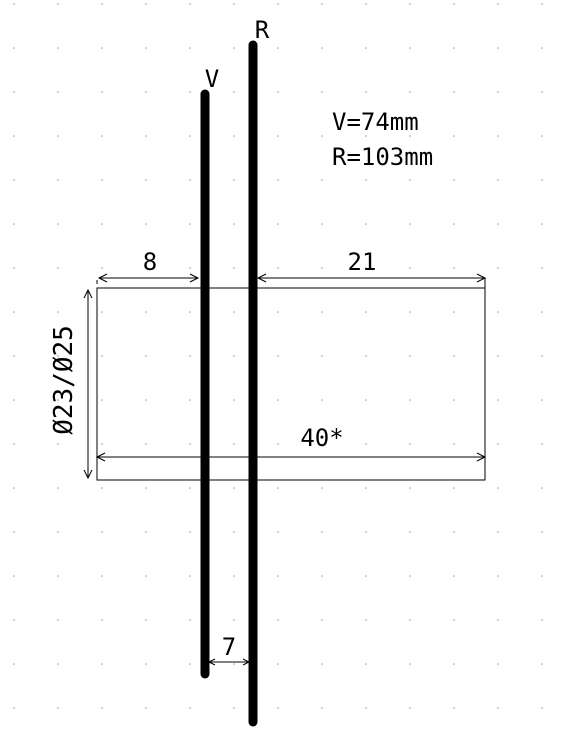 This screenshot has width=572, height=742. I want to click on dimension-left-offset: 8, so click(148, 266).